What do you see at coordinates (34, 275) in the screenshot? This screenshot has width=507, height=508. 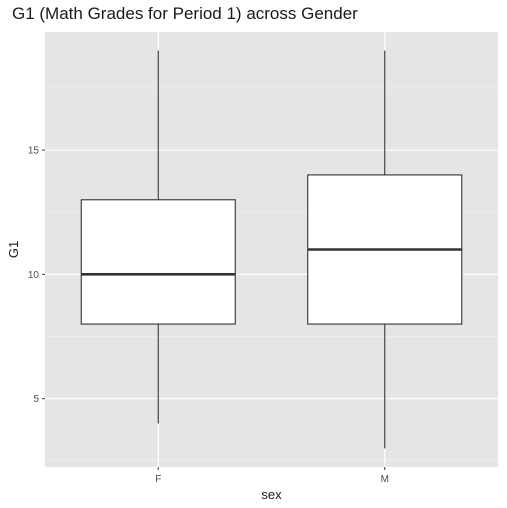 I see `y-tick-label: 10` at bounding box center [34, 275].